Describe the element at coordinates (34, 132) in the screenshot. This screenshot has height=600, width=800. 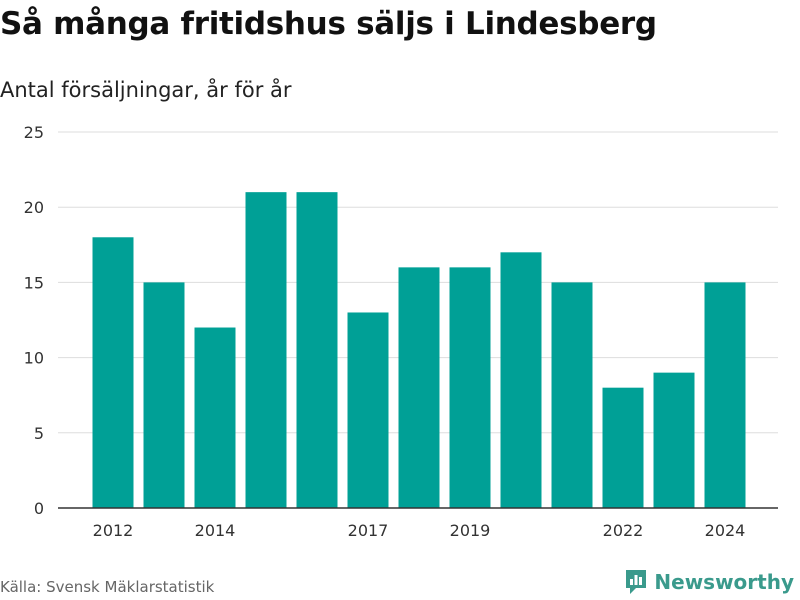
I see `y-tick-label: 25` at that location.